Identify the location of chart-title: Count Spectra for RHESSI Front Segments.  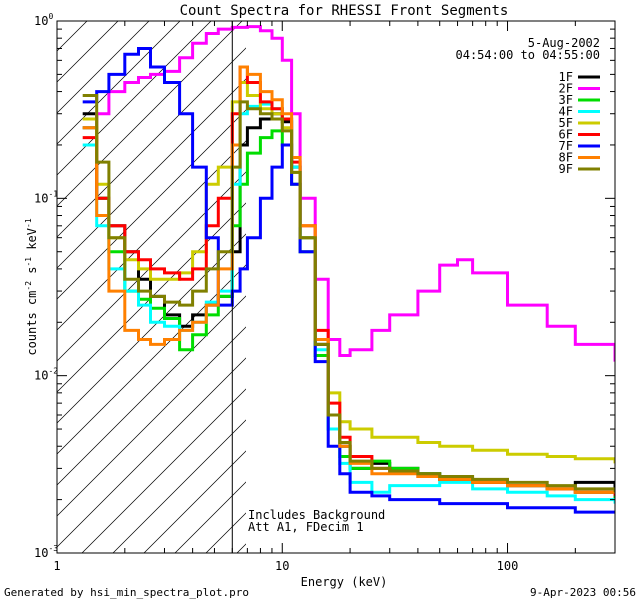
(344, 11).